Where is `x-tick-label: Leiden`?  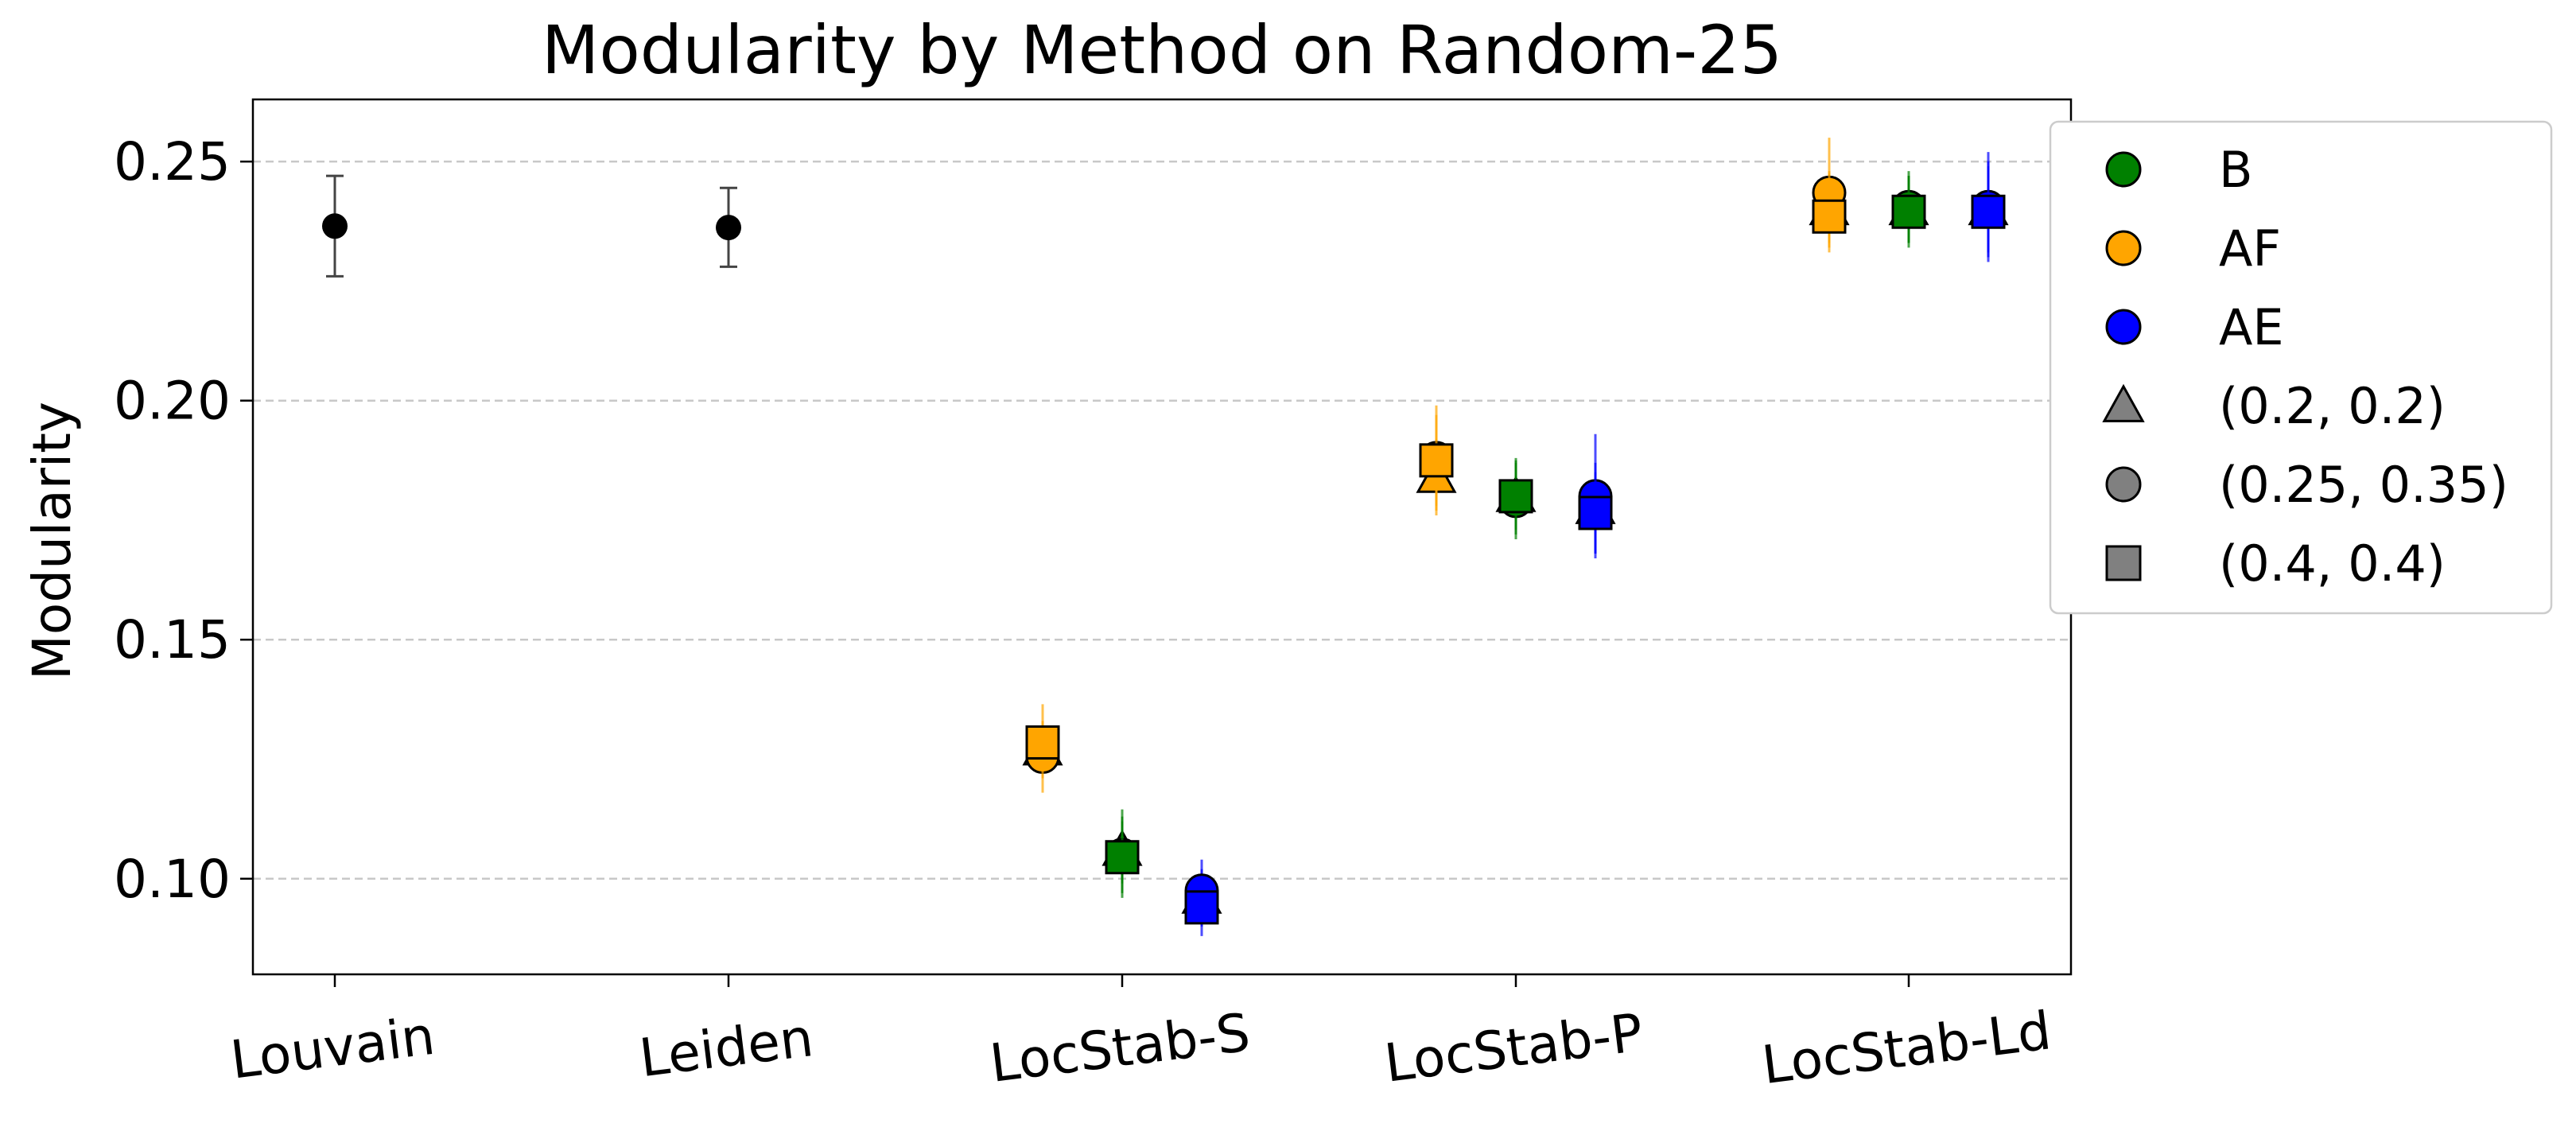
x-tick-label: Leiden is located at coordinates (726, 1048).